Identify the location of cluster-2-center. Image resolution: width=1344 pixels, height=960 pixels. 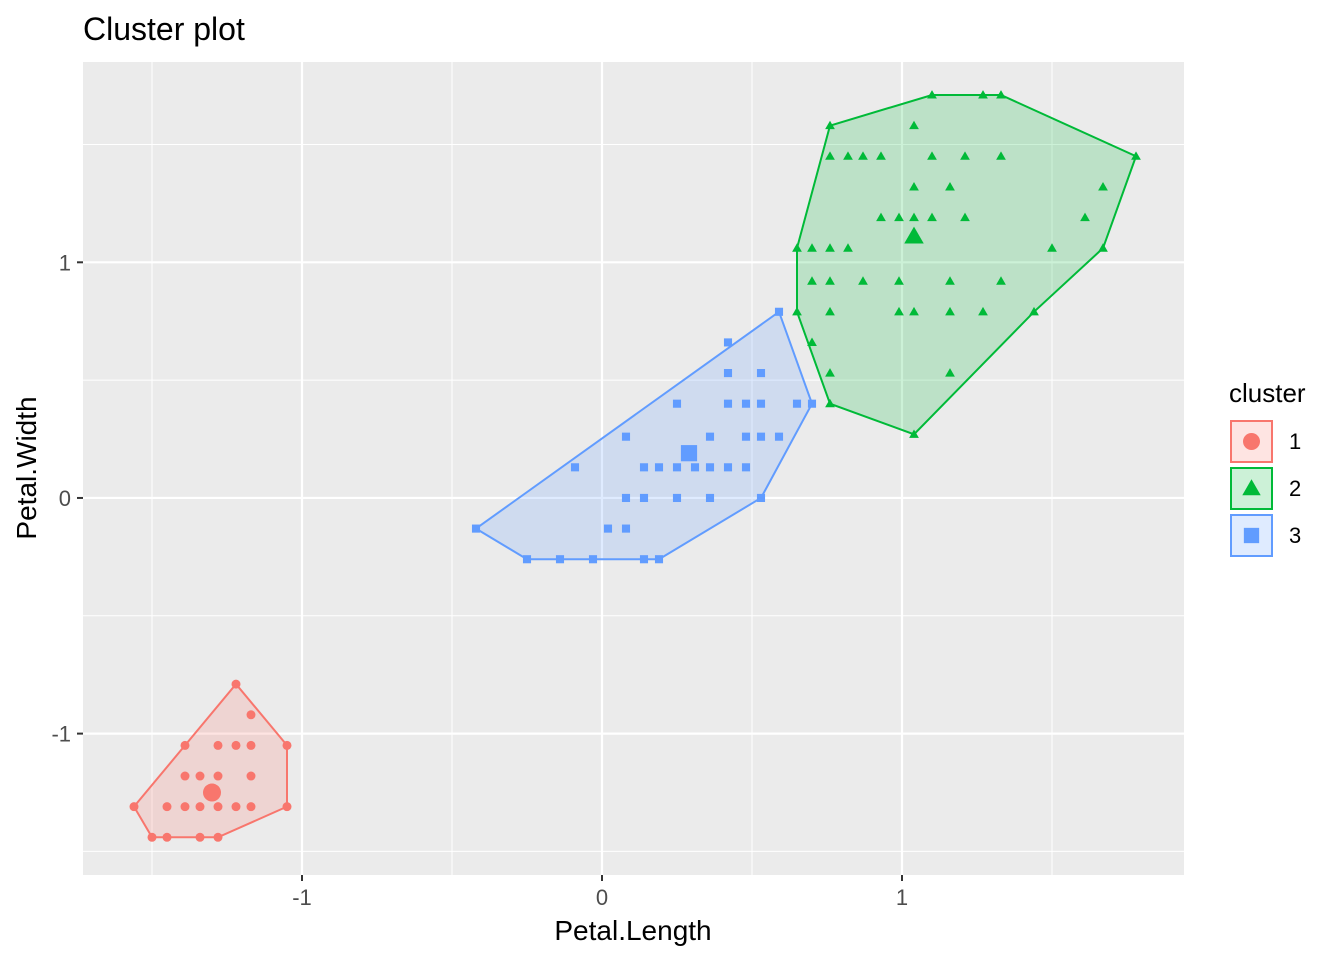
(914, 235).